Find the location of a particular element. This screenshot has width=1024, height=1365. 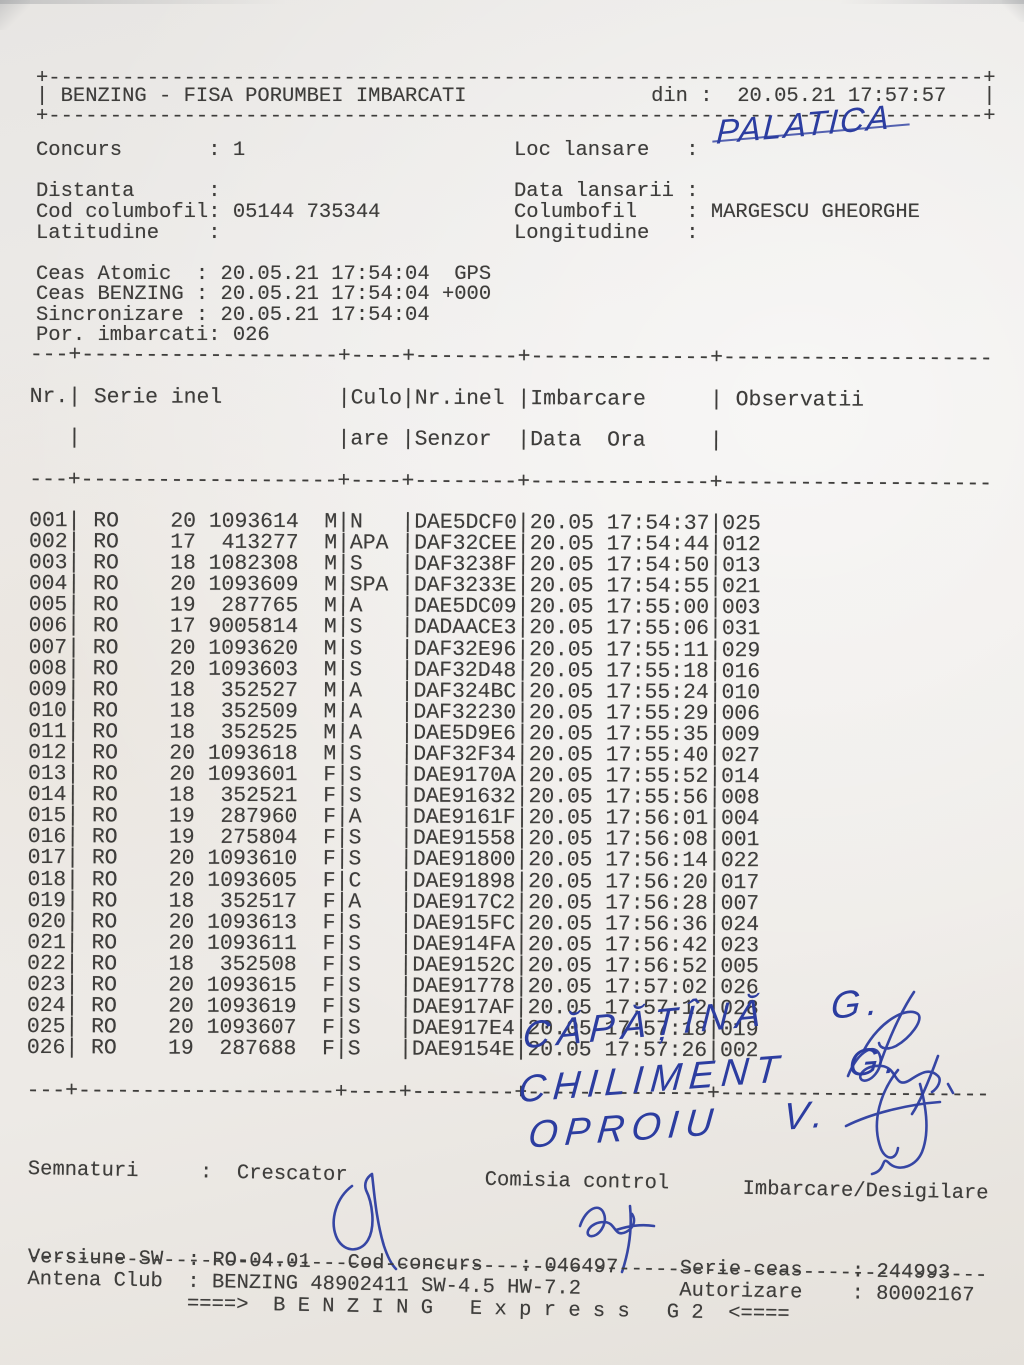

versiune-sw-value: RO-04.01 is located at coordinates (261, 1261).